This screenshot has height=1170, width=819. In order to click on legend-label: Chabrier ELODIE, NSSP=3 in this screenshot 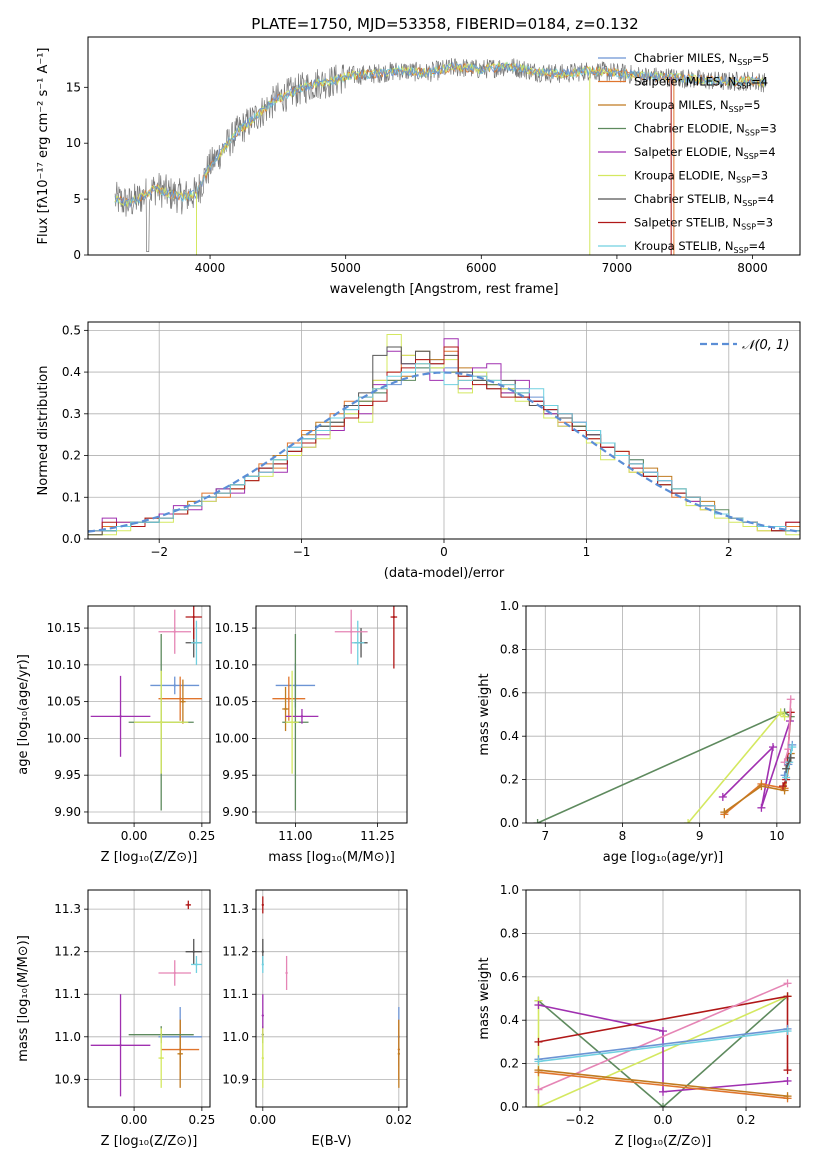, I will do `click(705, 130)`.